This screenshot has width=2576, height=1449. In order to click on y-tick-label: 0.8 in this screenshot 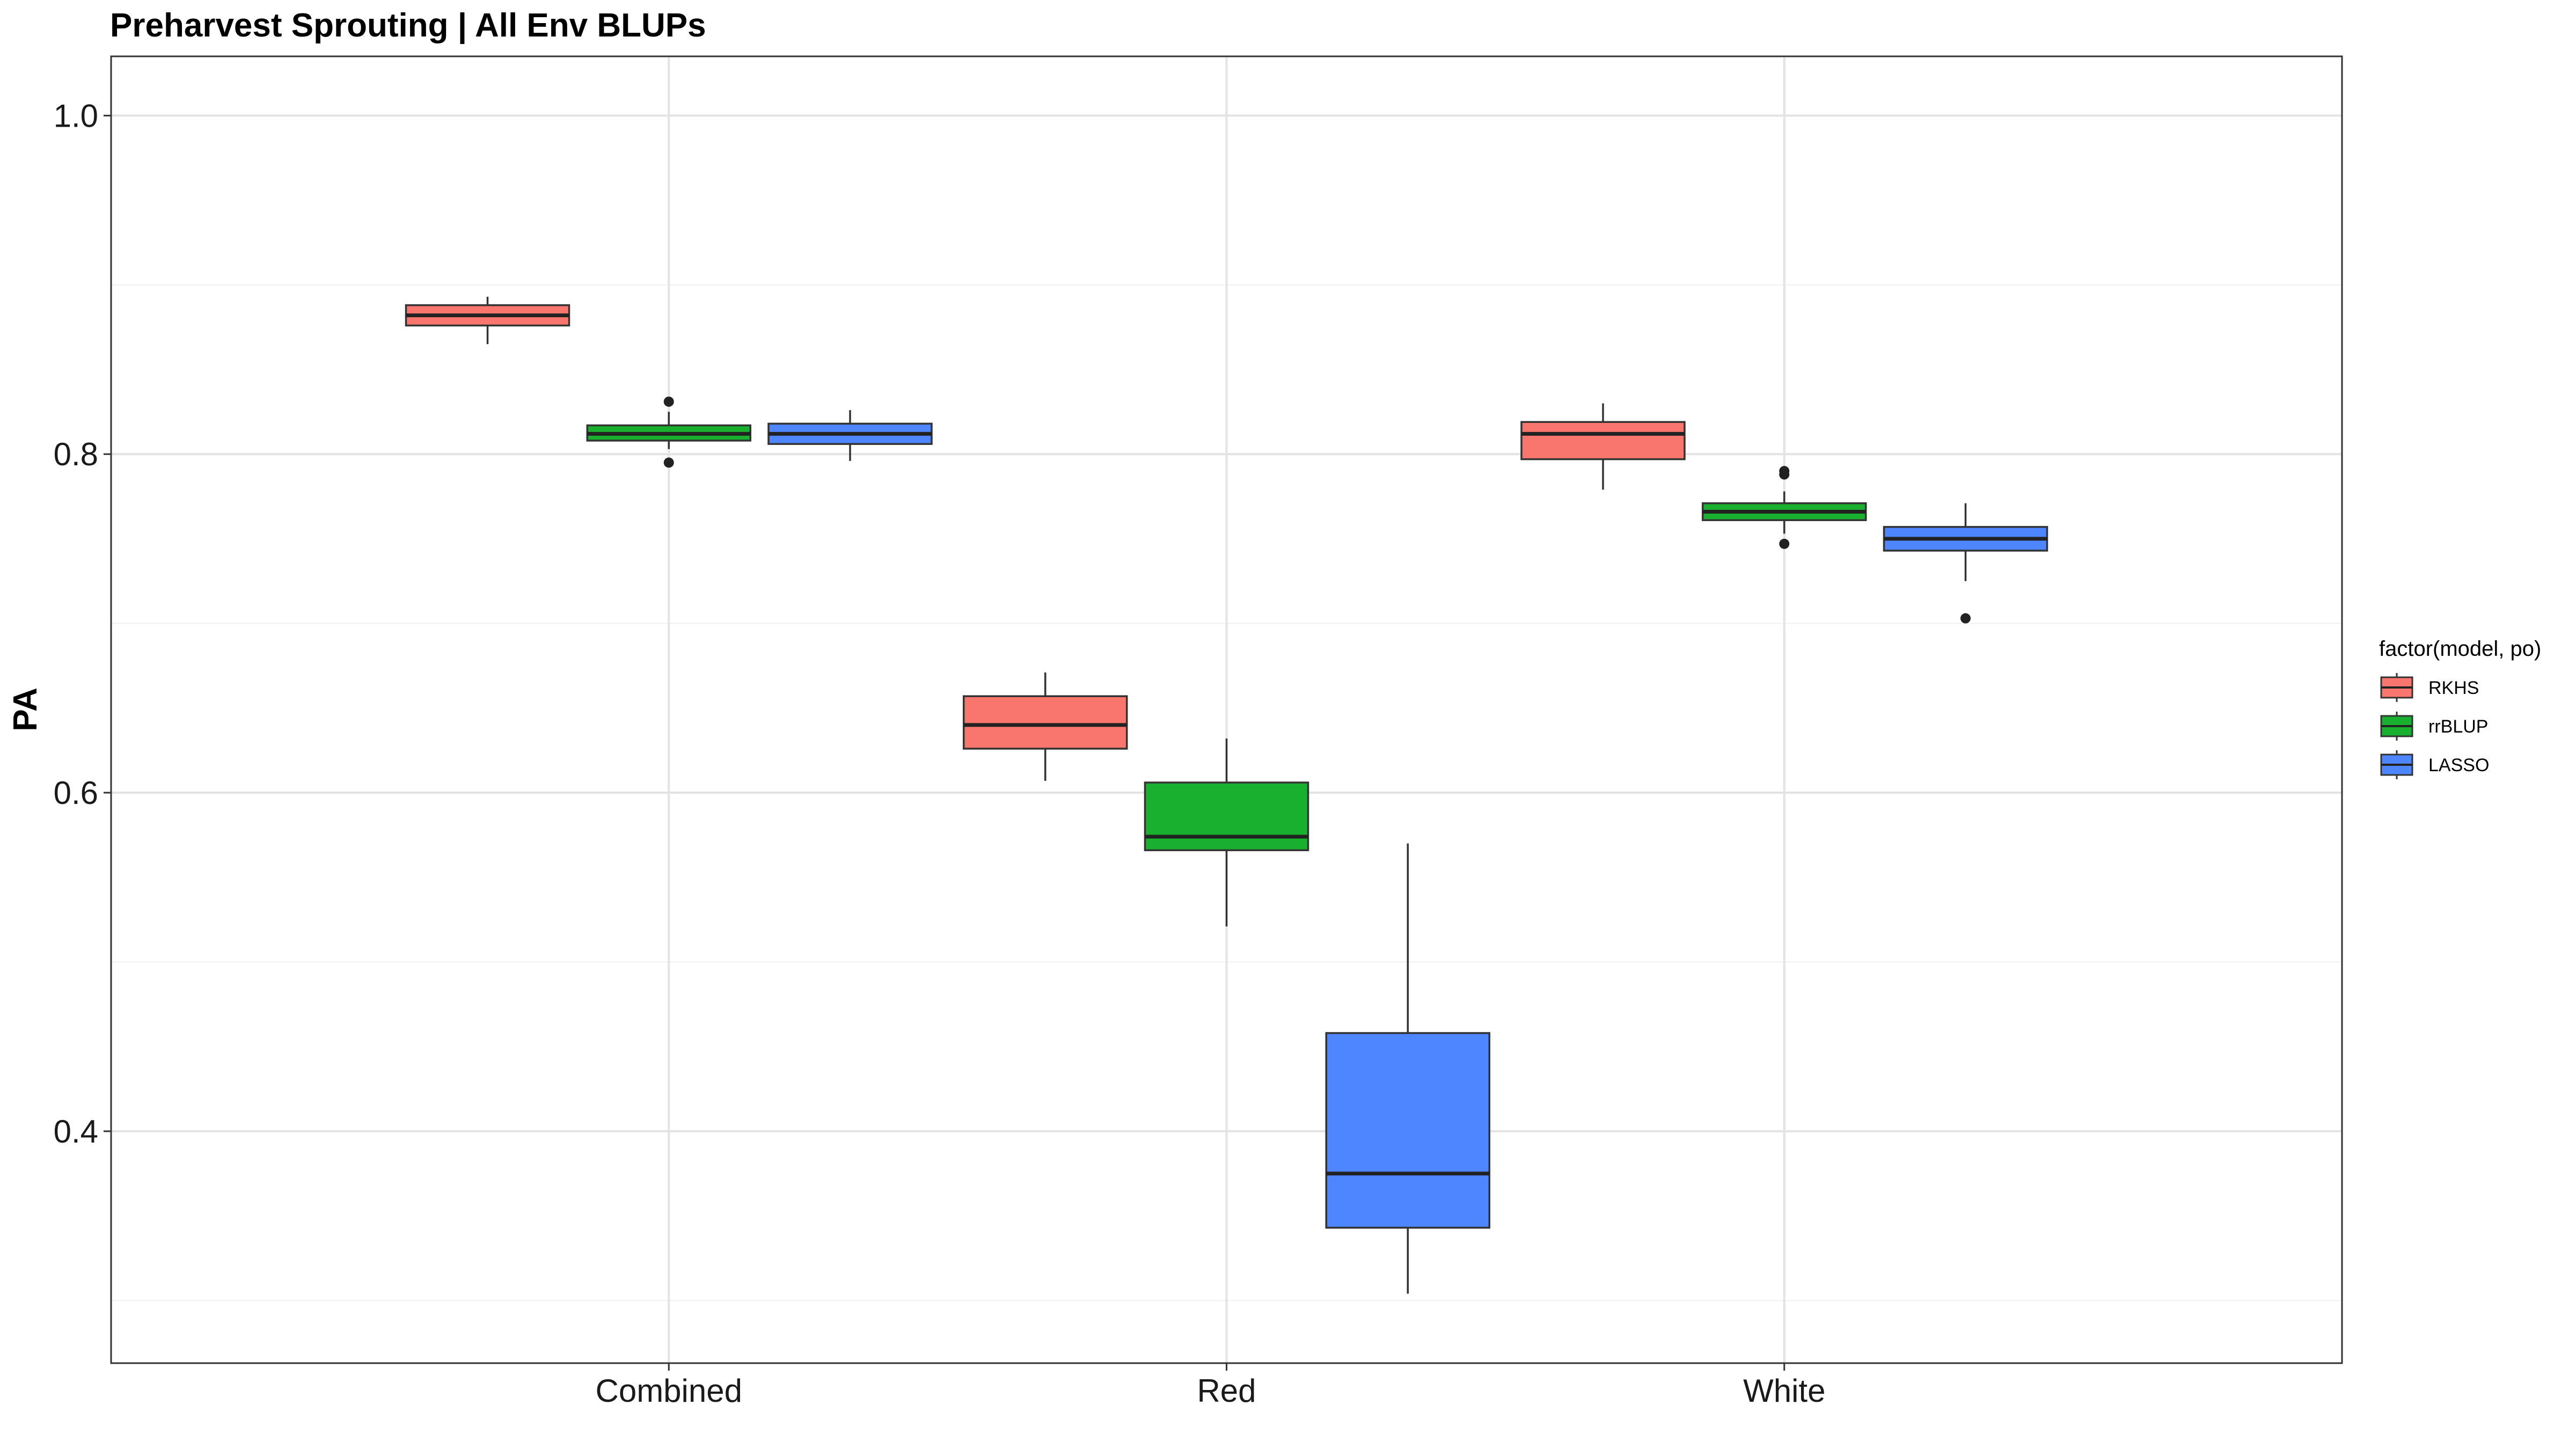, I will do `click(76, 454)`.